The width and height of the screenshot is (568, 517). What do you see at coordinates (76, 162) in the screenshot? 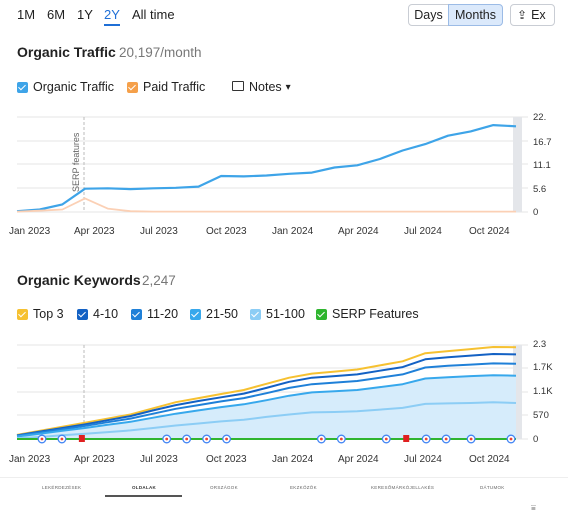
I see `serp-annotation-label: SERP features` at bounding box center [76, 162].